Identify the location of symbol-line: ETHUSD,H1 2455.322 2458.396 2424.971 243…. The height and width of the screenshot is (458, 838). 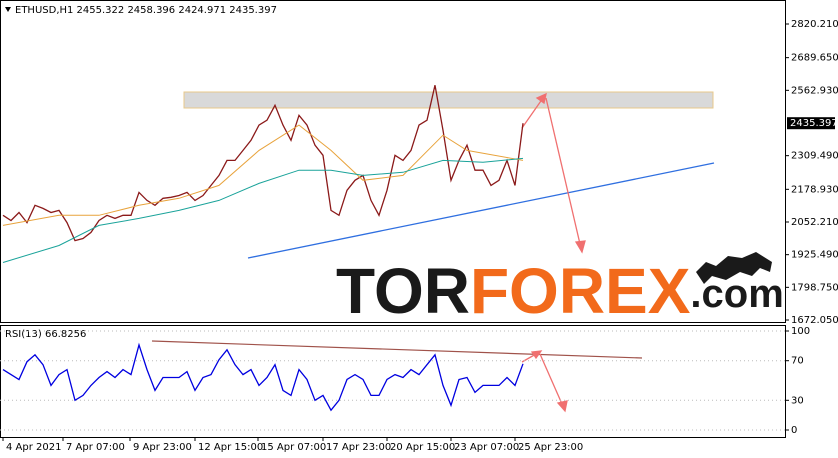
(146, 10).